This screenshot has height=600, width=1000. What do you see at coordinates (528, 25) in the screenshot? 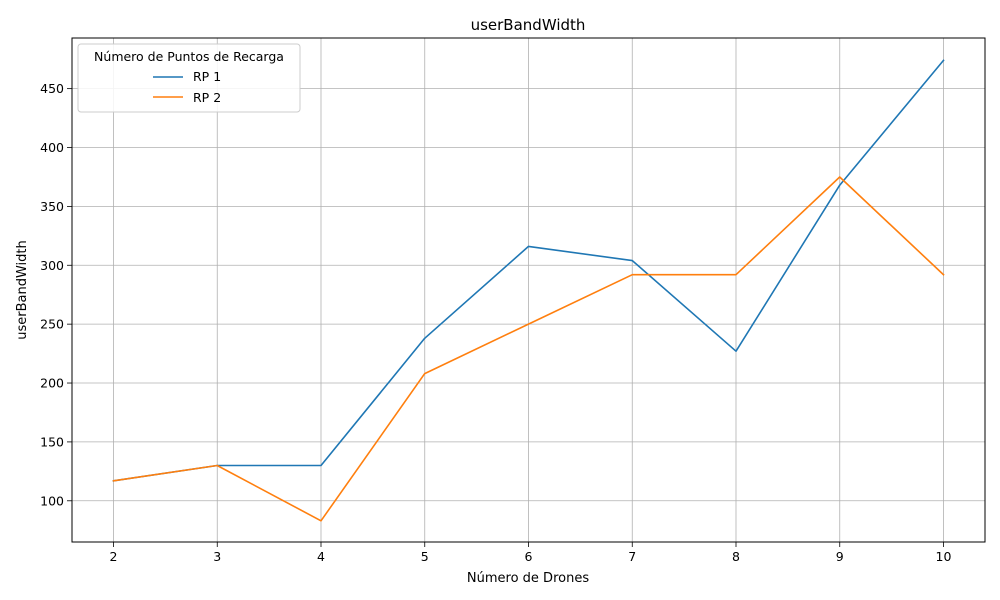
I see `chart-title: userBandWidth` at bounding box center [528, 25].